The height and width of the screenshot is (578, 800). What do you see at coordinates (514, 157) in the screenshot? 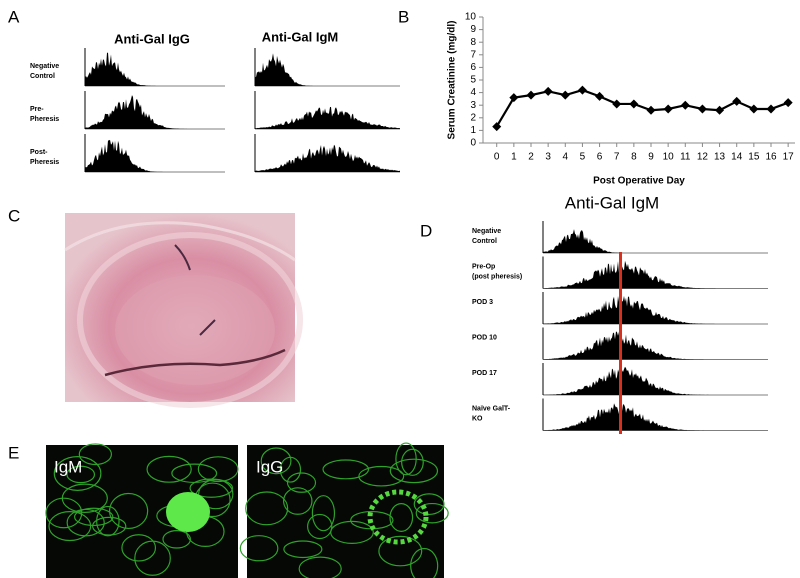
I see `x-tick-label: 1` at bounding box center [514, 157].